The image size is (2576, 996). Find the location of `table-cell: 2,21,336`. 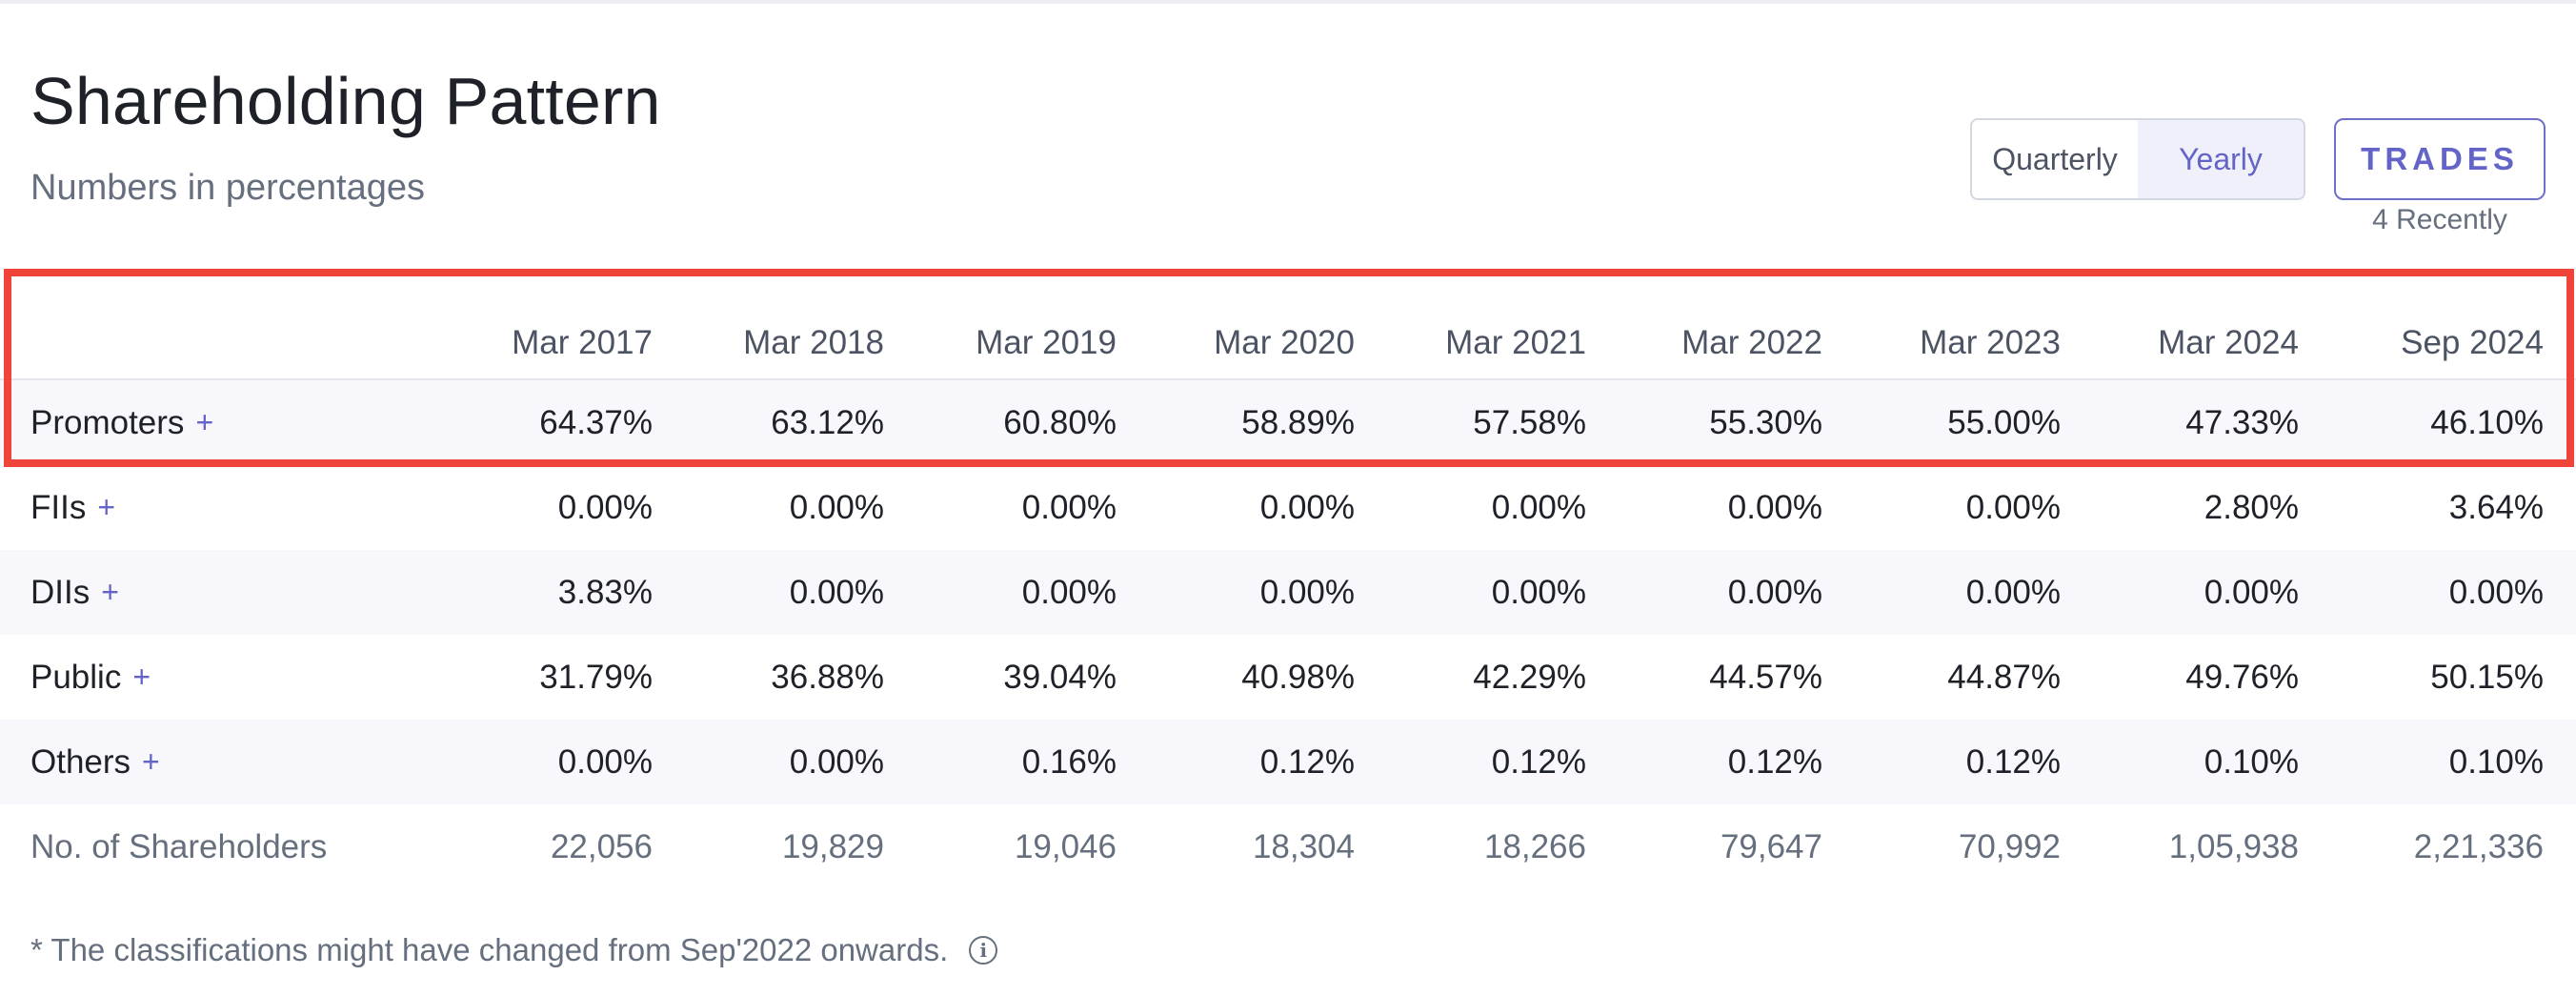

table-cell: 2,21,336 is located at coordinates (2478, 846).